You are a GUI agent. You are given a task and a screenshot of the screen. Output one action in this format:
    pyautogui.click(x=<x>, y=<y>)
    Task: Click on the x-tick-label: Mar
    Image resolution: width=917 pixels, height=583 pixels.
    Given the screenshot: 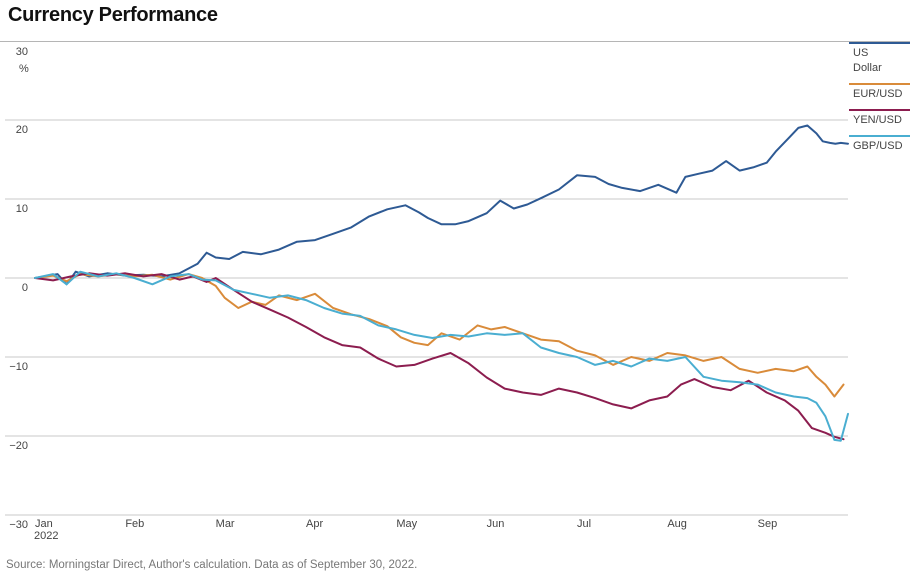 What is the action you would take?
    pyautogui.click(x=225, y=524)
    